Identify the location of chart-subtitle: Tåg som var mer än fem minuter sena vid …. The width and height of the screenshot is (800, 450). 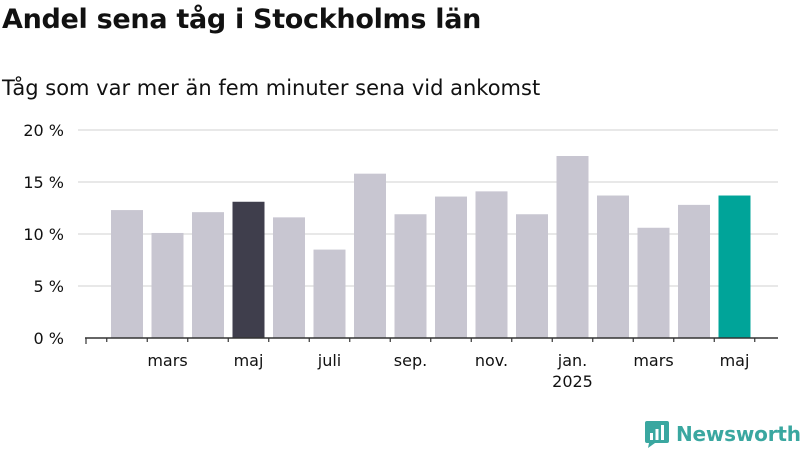
(271, 88).